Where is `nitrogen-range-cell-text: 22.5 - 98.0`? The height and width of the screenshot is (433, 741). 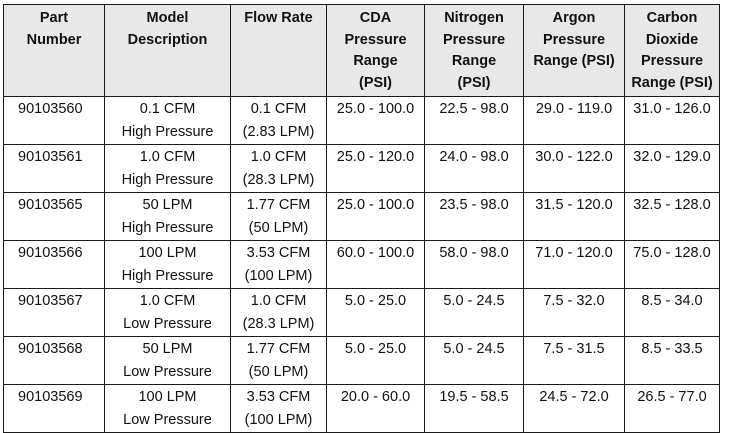
nitrogen-range-cell-text: 22.5 - 98.0 is located at coordinates (474, 109).